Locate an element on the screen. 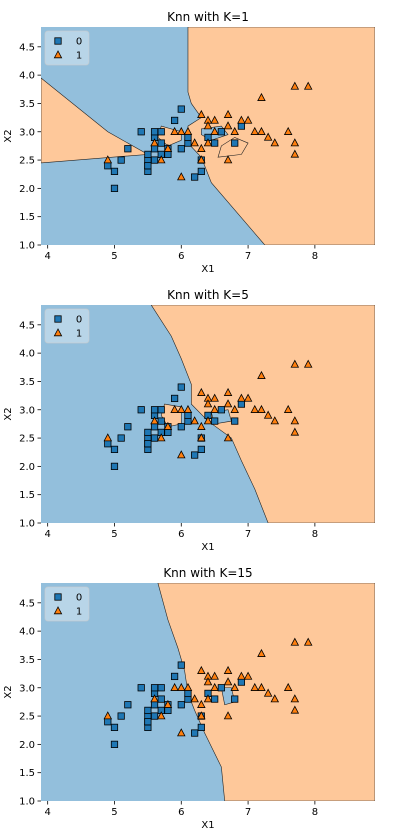  chart-title: Knn with K=5 is located at coordinates (208, 295).